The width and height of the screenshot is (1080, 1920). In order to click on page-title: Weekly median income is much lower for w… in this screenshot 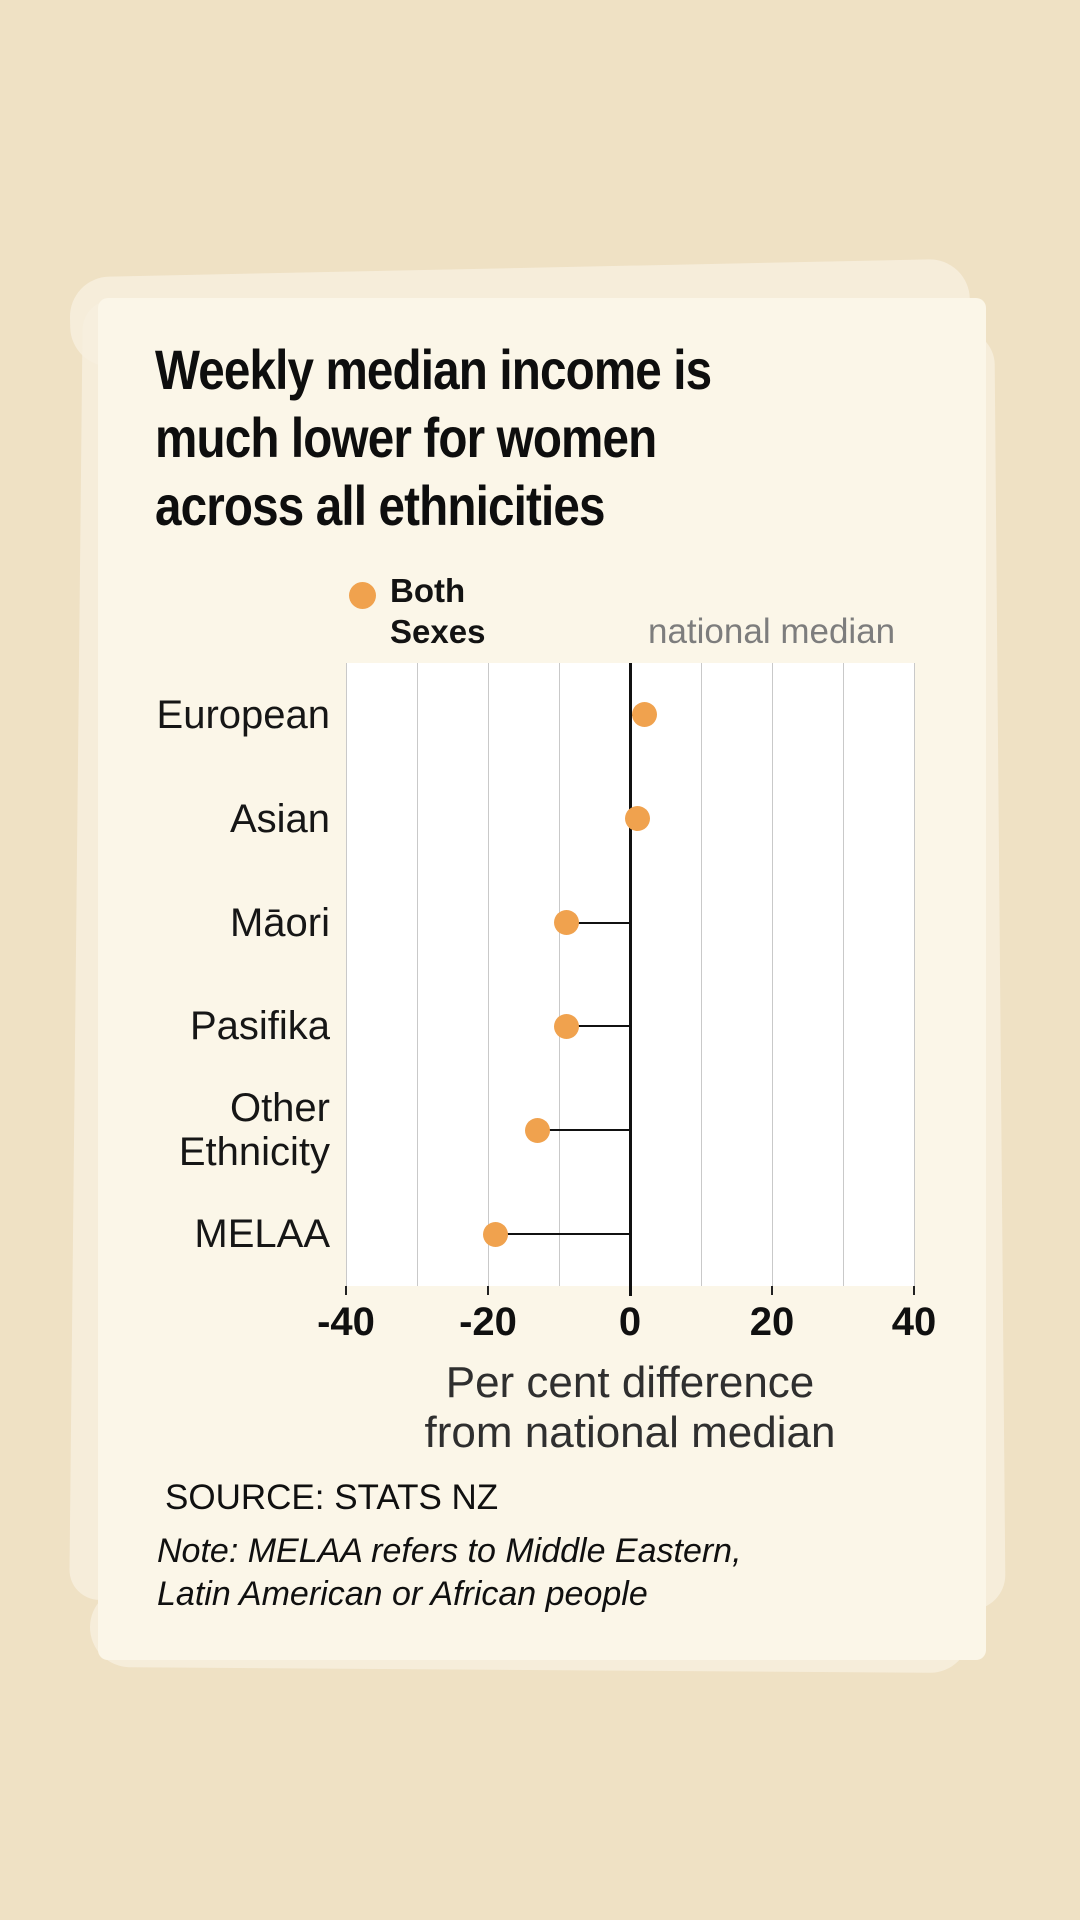, I will do `click(433, 437)`.